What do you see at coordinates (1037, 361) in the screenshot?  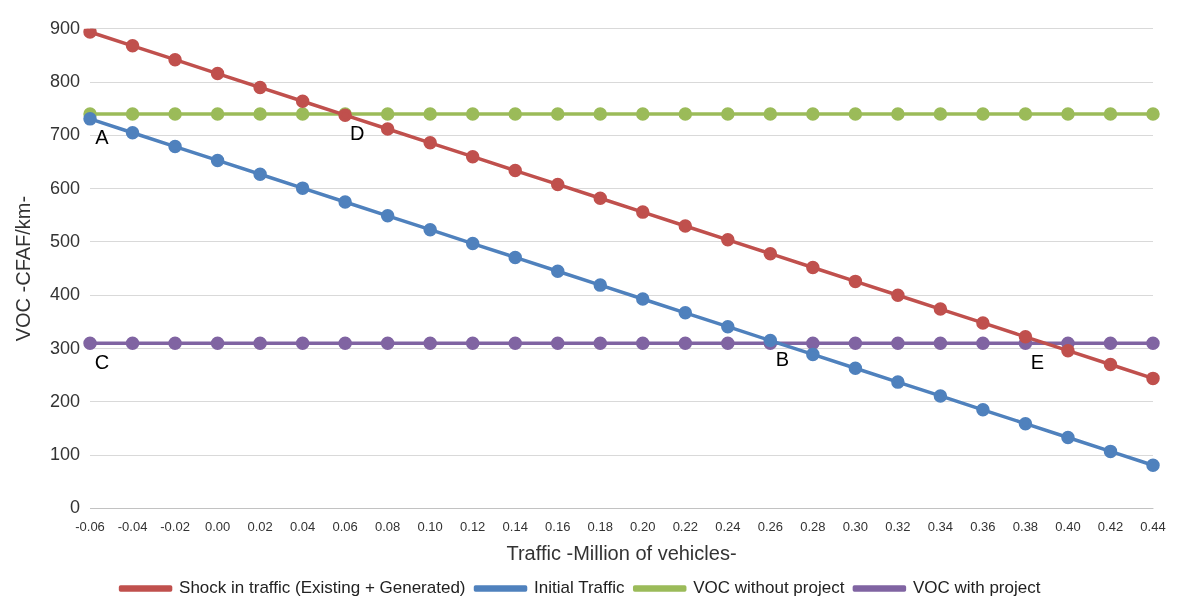 I see `annotation: E` at bounding box center [1037, 361].